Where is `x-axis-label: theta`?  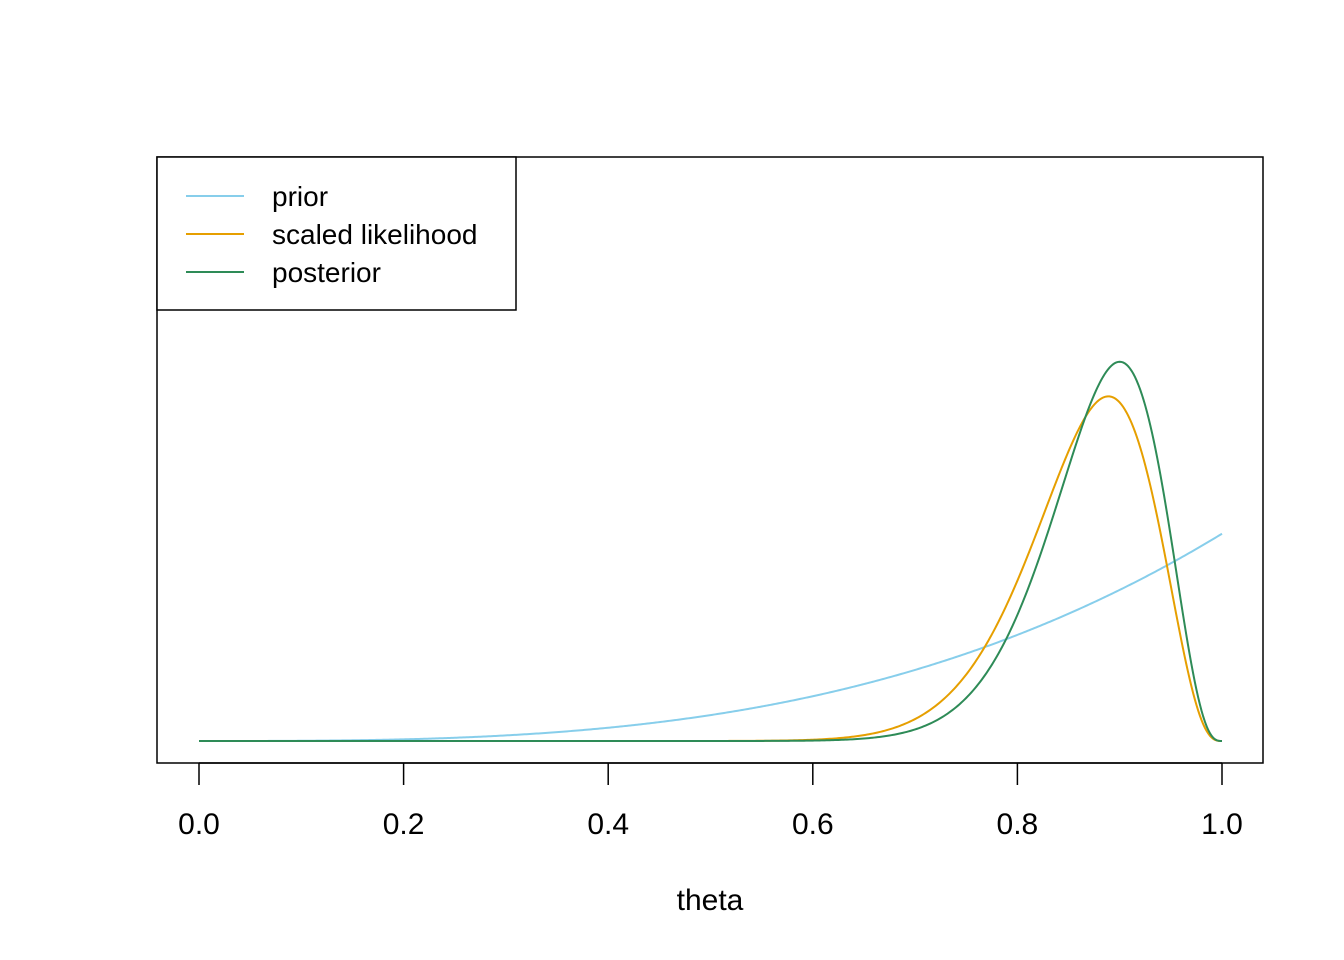 x-axis-label: theta is located at coordinates (710, 900).